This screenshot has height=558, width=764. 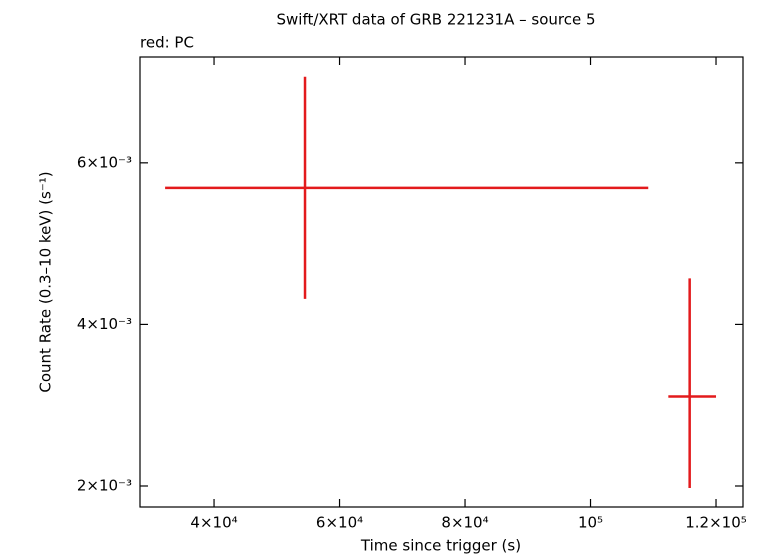 I want to click on y-tick-label: 6×10⁻³, so click(x=104, y=162).